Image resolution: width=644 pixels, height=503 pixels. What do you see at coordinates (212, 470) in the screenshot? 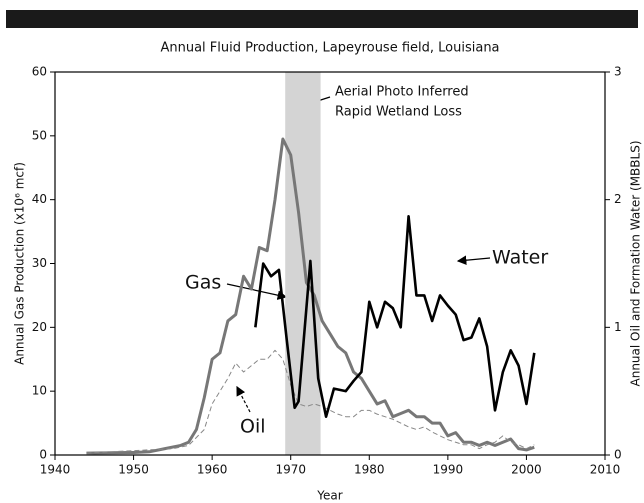
I see `x-tick-label: 1960` at bounding box center [212, 470].